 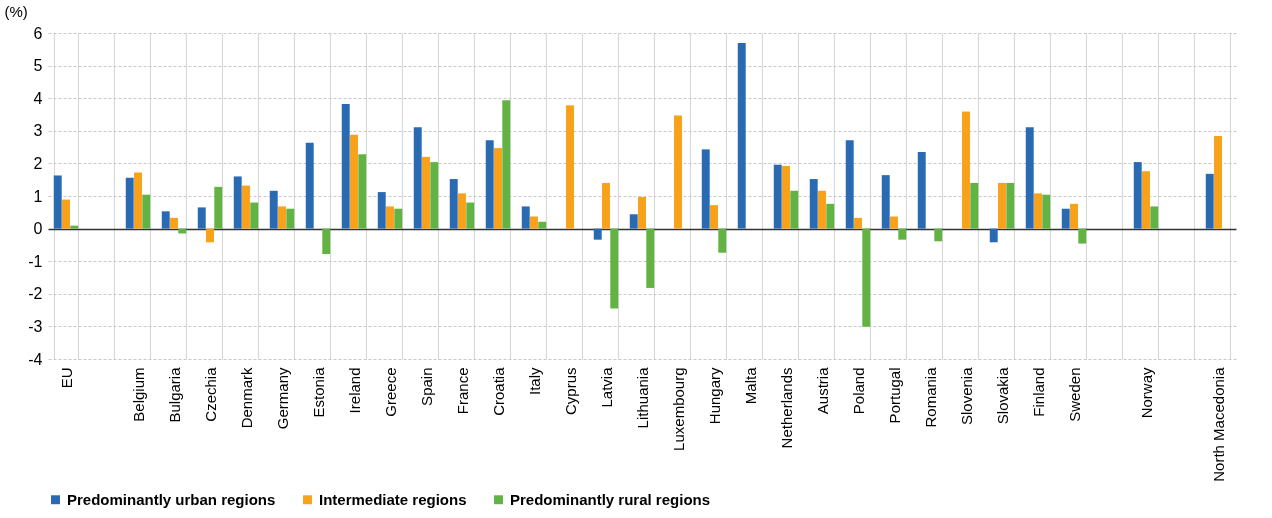 I want to click on x-tick-label: Finland, so click(x=1038, y=392).